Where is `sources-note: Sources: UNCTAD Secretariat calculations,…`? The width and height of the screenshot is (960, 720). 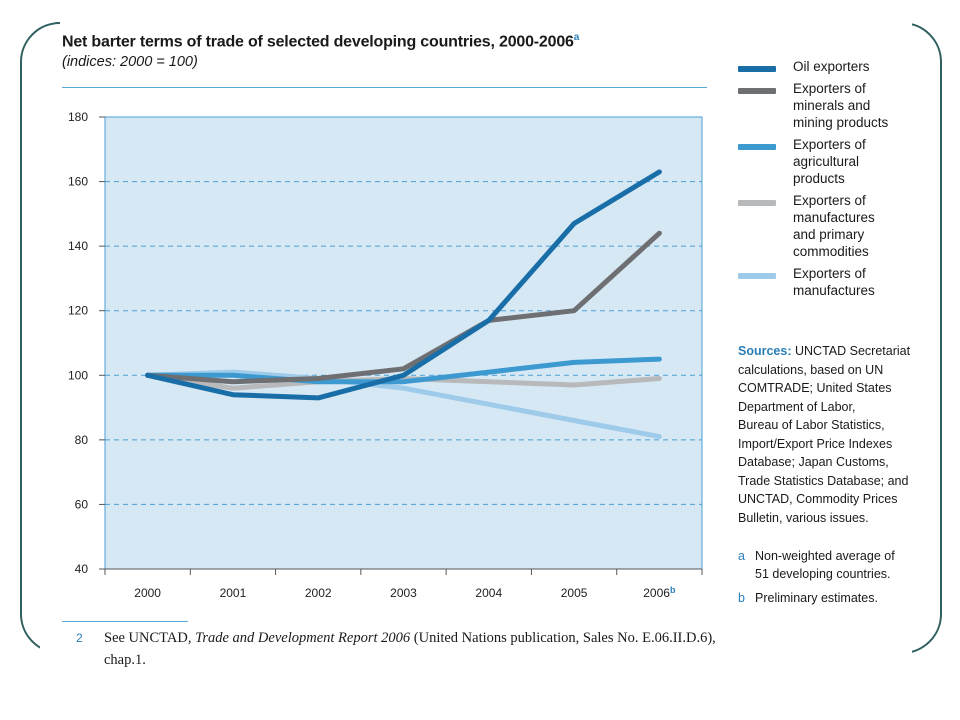 sources-note: Sources: UNCTAD Secretariat calculations,… is located at coordinates (828, 434).